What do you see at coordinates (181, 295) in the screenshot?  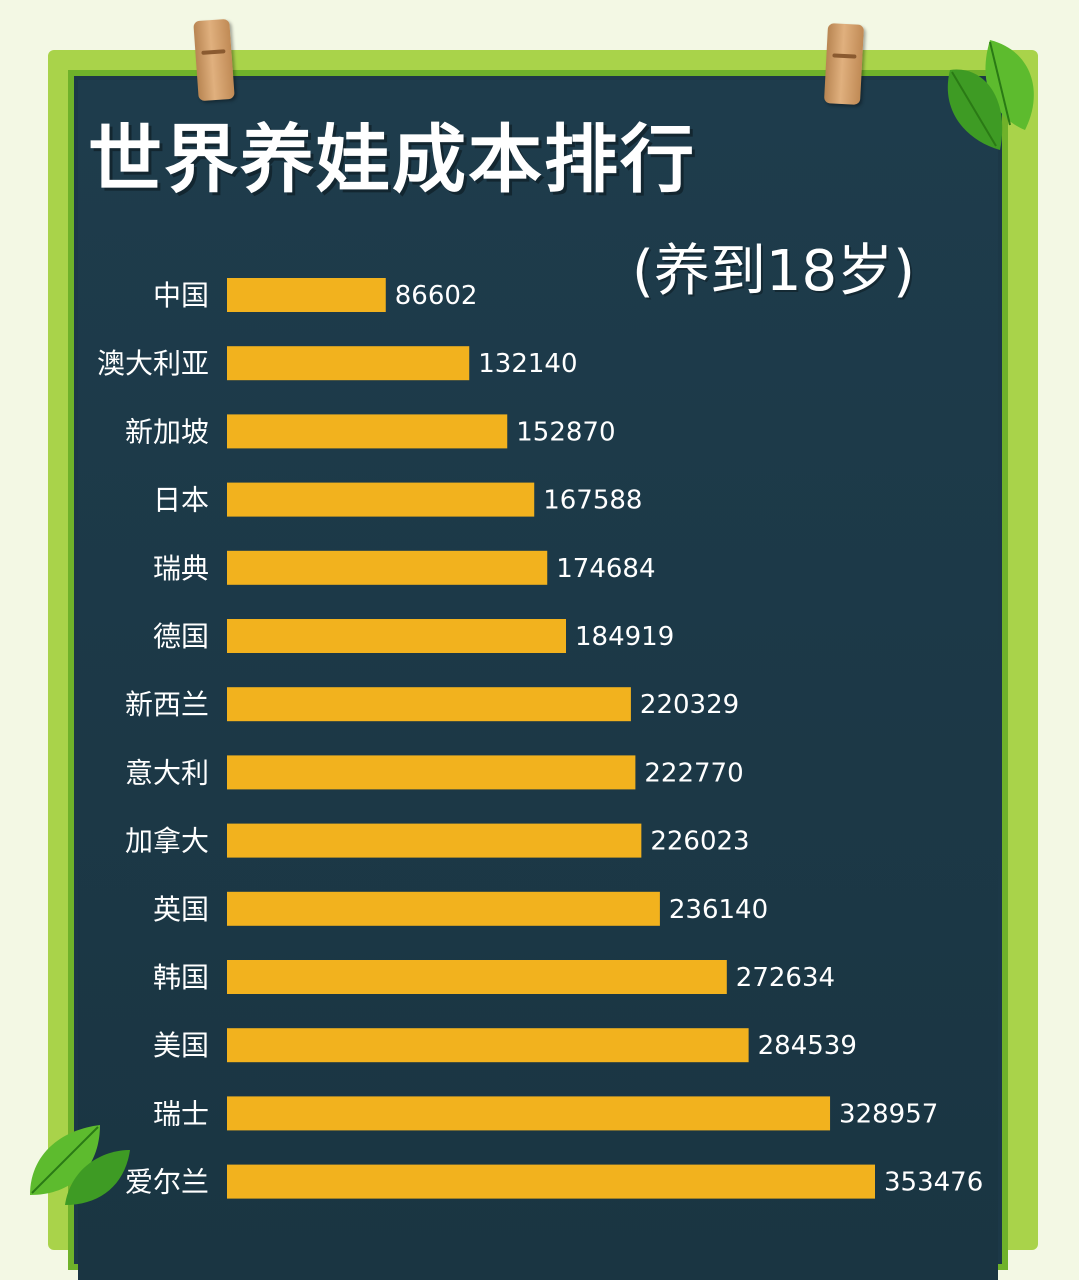 I see `category-label: 中国` at bounding box center [181, 295].